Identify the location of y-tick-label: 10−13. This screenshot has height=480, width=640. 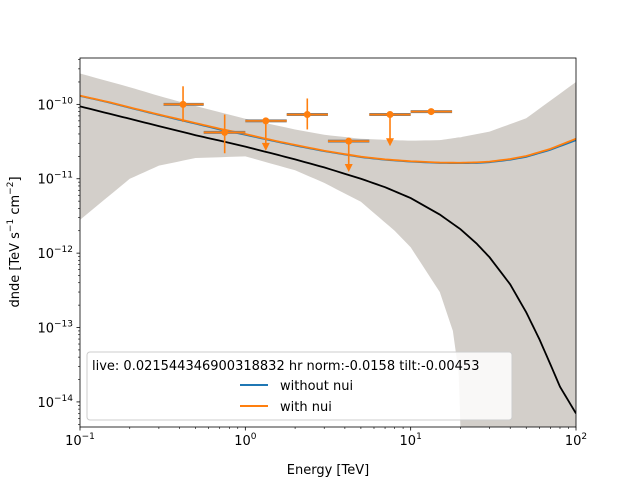
(55, 328).